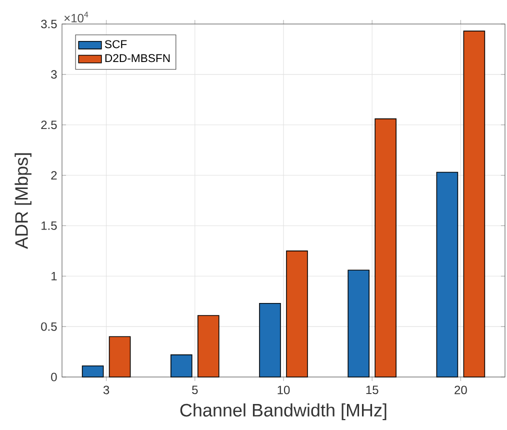 This screenshot has height=430, width=507. Describe the element at coordinates (49, 125) in the screenshot. I see `y-tick-label: 2.5` at that location.